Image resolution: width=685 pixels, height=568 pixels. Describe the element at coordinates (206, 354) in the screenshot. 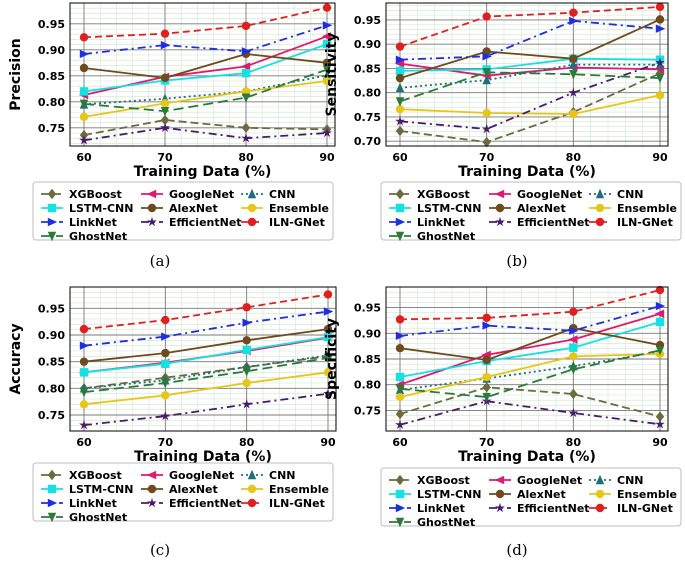

I see `series-lstm-cnn` at that location.